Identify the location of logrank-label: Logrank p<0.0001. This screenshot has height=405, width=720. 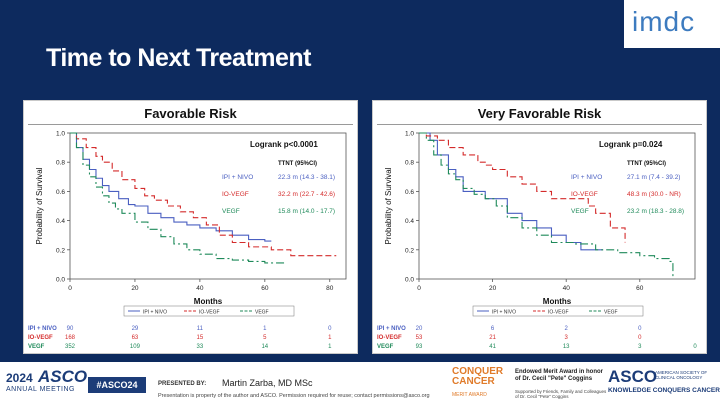
(284, 144).